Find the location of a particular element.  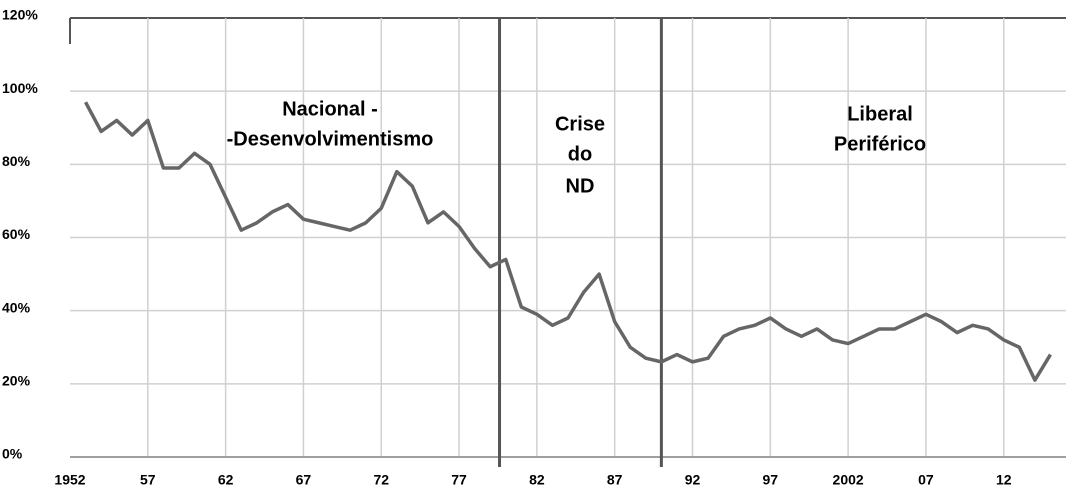

y-tick-label: 0% is located at coordinates (12, 454).